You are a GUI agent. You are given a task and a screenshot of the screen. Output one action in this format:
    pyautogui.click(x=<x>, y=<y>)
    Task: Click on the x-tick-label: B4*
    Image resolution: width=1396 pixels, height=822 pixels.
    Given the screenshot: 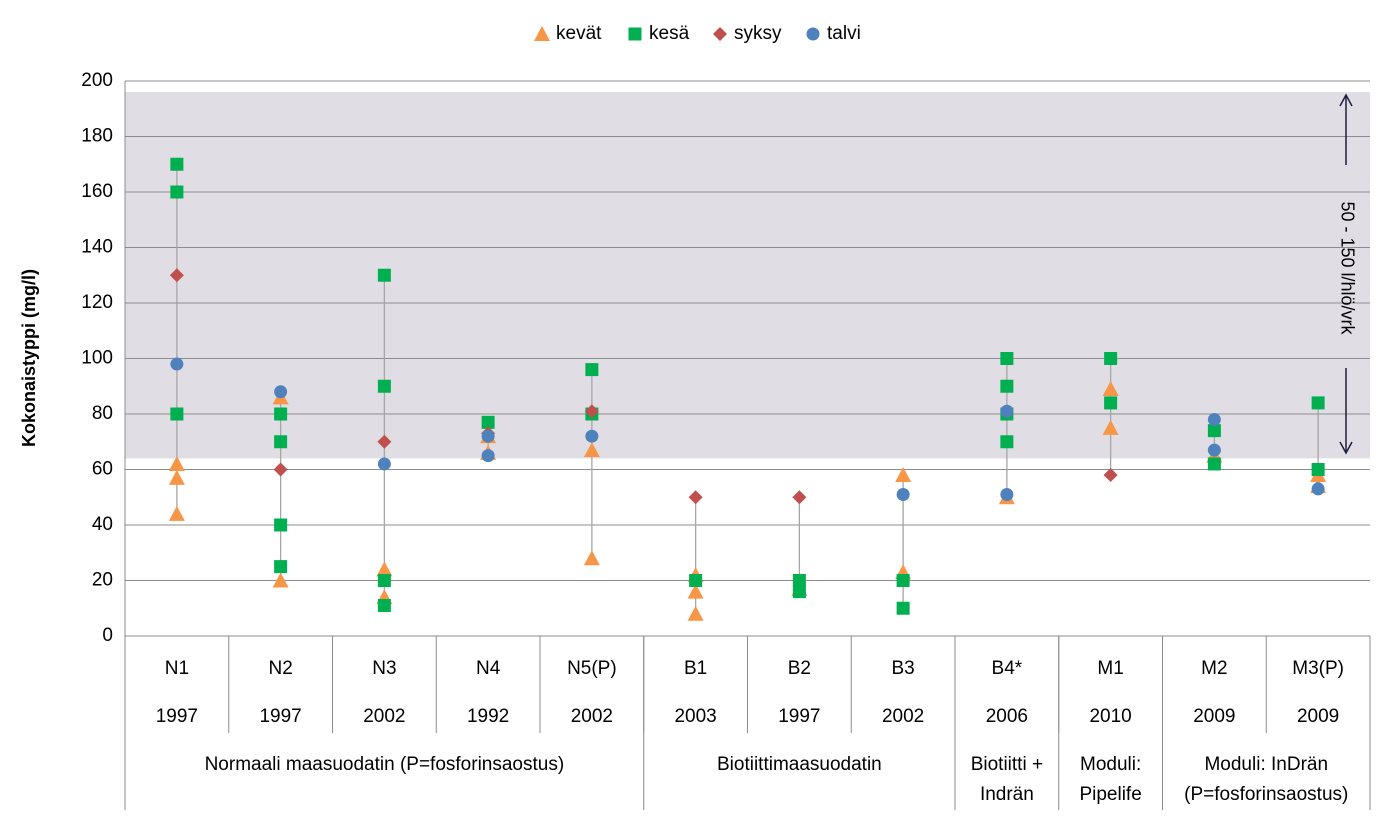 What is the action you would take?
    pyautogui.click(x=1007, y=668)
    